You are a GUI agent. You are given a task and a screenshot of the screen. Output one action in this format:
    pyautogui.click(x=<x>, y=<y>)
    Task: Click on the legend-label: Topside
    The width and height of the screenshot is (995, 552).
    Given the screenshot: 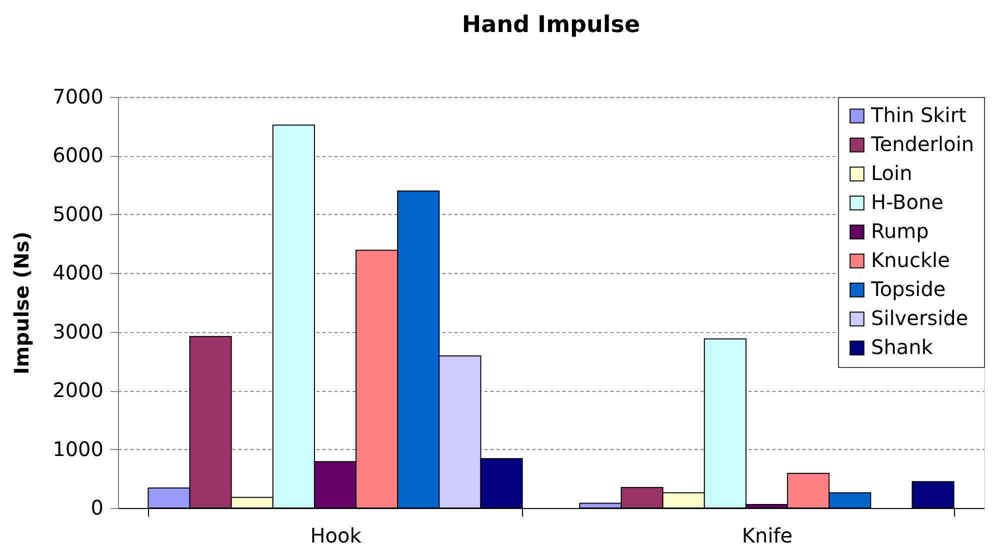 What is the action you would take?
    pyautogui.click(x=908, y=289)
    